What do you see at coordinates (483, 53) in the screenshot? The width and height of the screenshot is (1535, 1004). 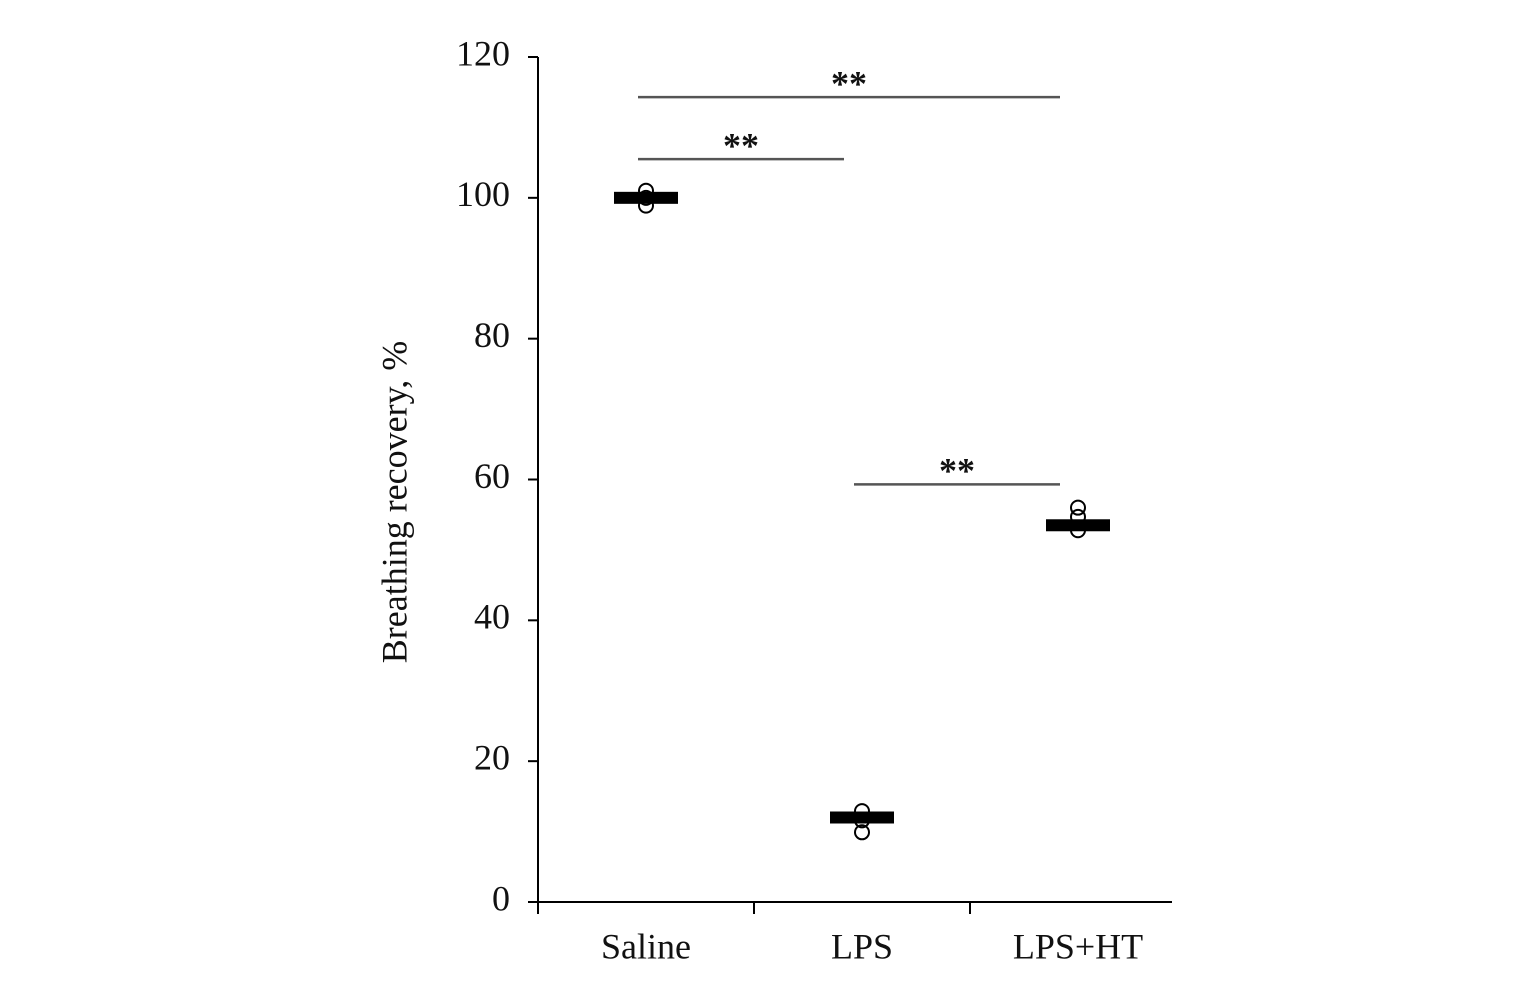 I see `y-tick-label: 120` at bounding box center [483, 53].